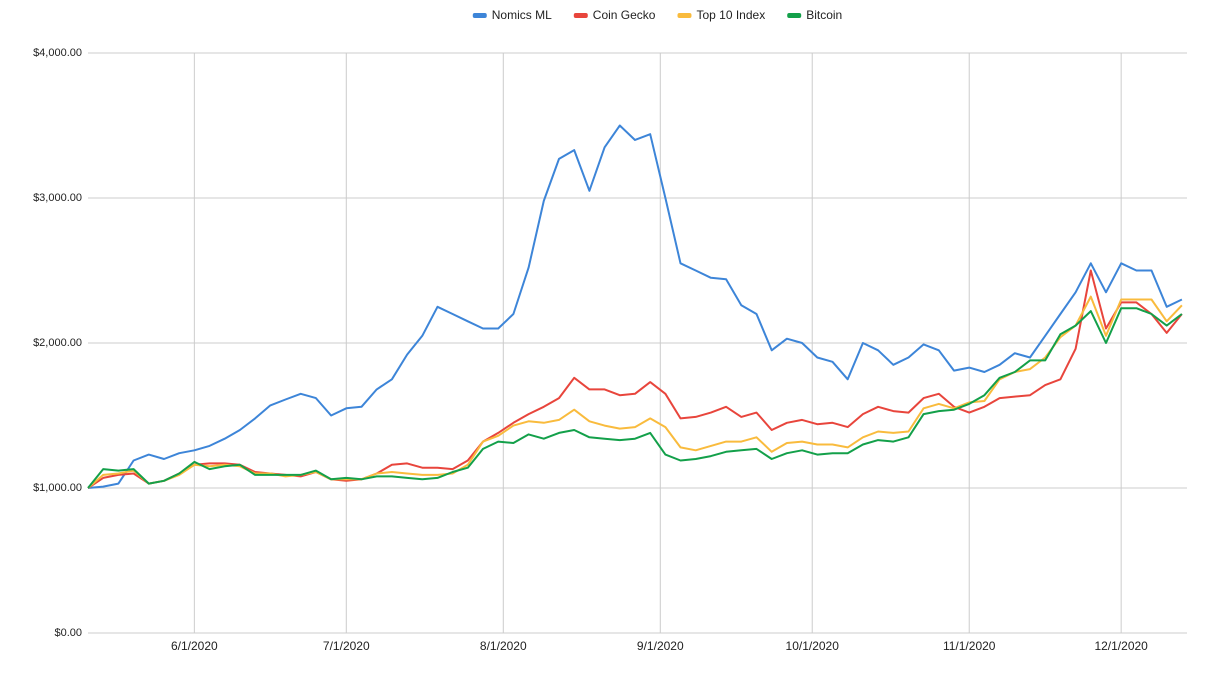 The image size is (1219, 676). I want to click on legend-item: Coin Gecko, so click(614, 15).